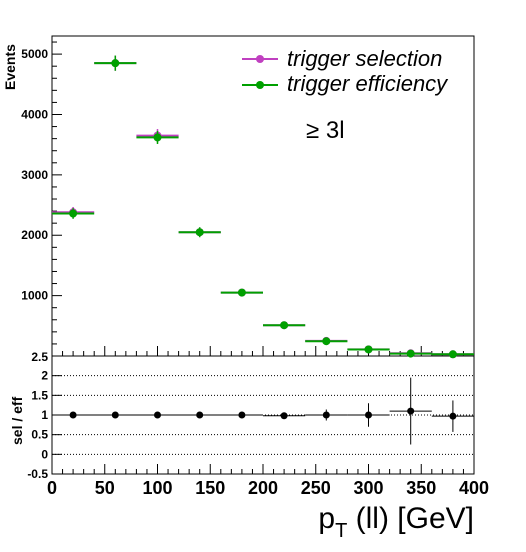 The image size is (526, 552). What do you see at coordinates (52, 488) in the screenshot?
I see `x-tick-label: 0` at bounding box center [52, 488].